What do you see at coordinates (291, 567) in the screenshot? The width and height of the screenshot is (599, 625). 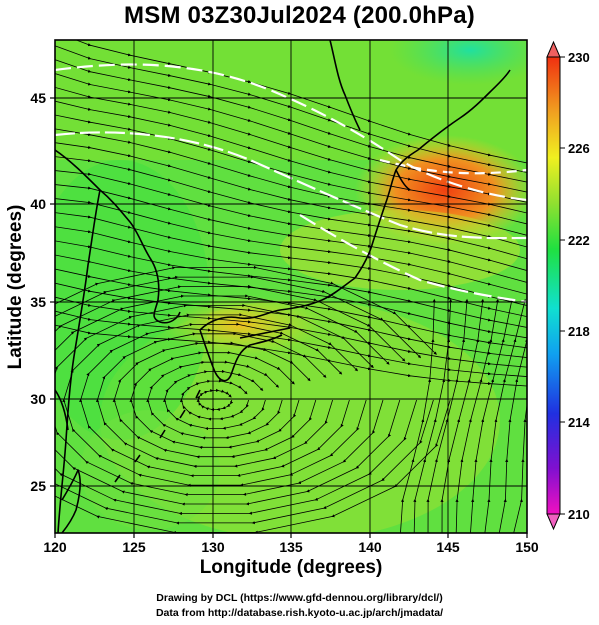 I see `x-axis-label: Longitude (degrees)` at bounding box center [291, 567].